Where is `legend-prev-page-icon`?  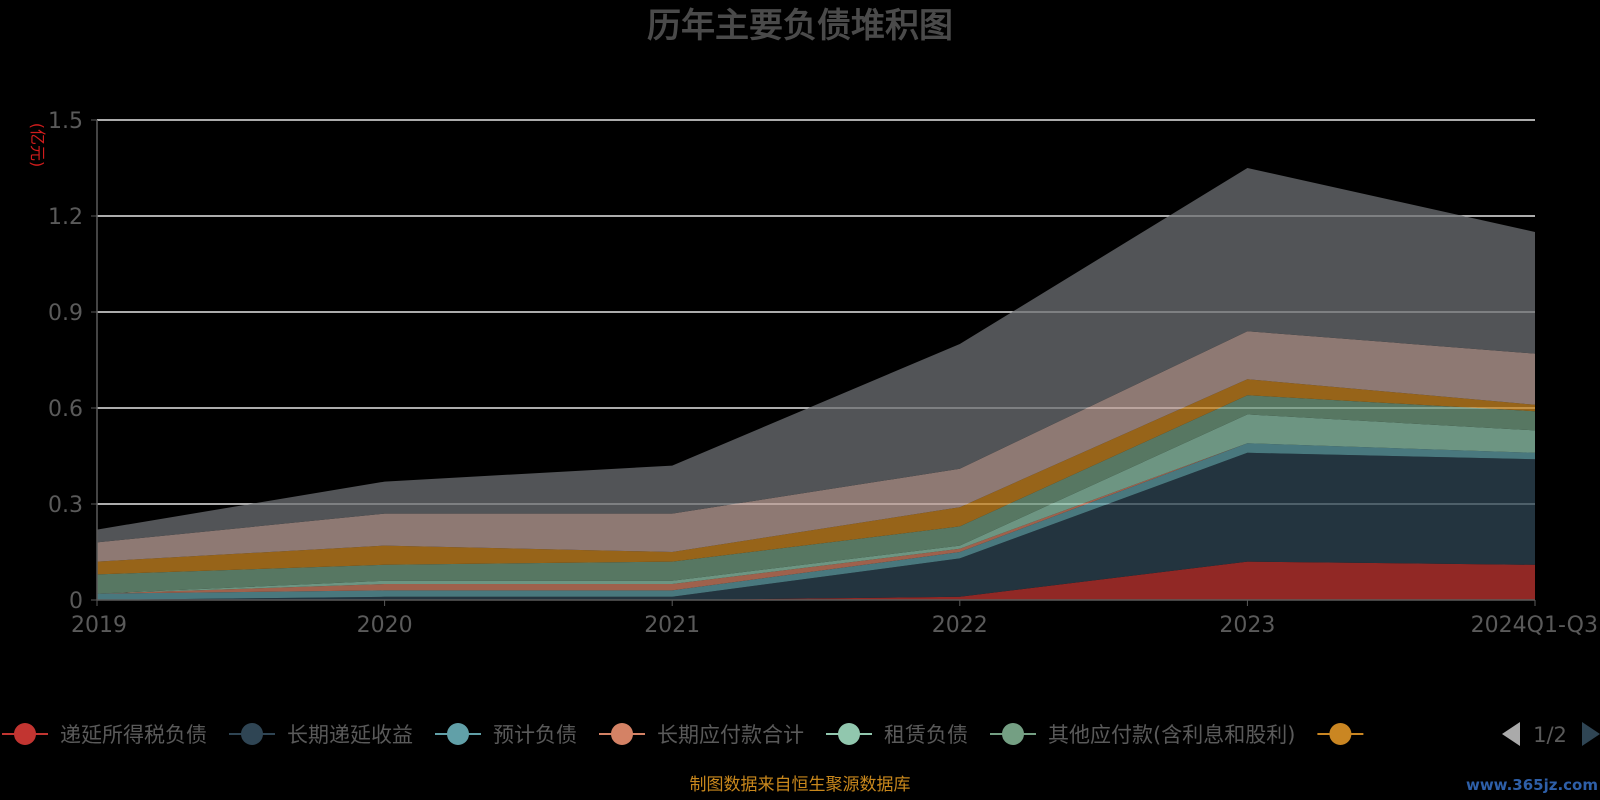
legend-prev-page-icon is located at coordinates (1511, 734).